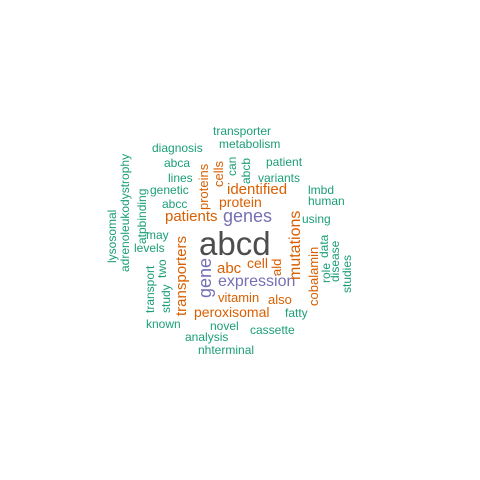  Describe the element at coordinates (163, 324) in the screenshot. I see `word-known: known` at that location.